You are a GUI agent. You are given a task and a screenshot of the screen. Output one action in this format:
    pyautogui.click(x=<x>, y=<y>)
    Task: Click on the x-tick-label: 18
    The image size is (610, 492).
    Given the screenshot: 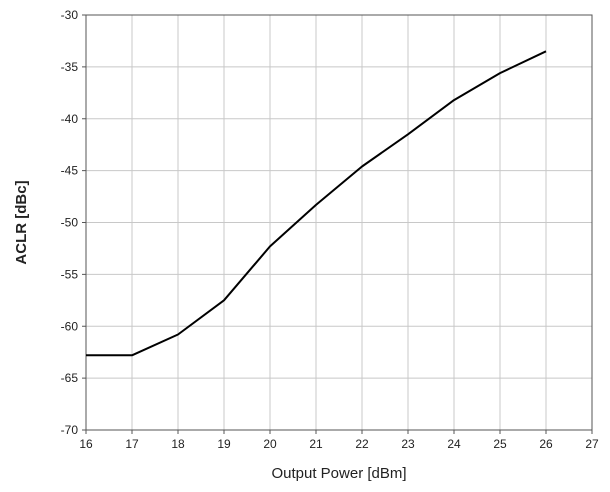 What is the action you would take?
    pyautogui.click(x=178, y=444)
    